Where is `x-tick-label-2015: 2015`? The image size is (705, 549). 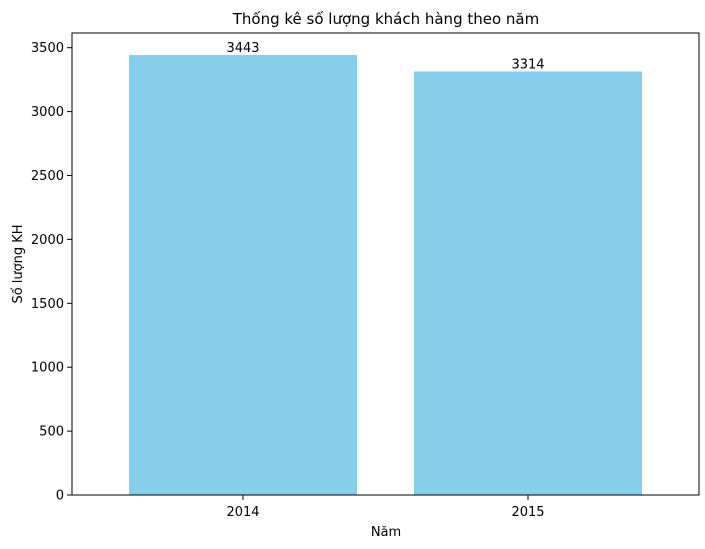
x-tick-label-2015: 2015 is located at coordinates (527, 512).